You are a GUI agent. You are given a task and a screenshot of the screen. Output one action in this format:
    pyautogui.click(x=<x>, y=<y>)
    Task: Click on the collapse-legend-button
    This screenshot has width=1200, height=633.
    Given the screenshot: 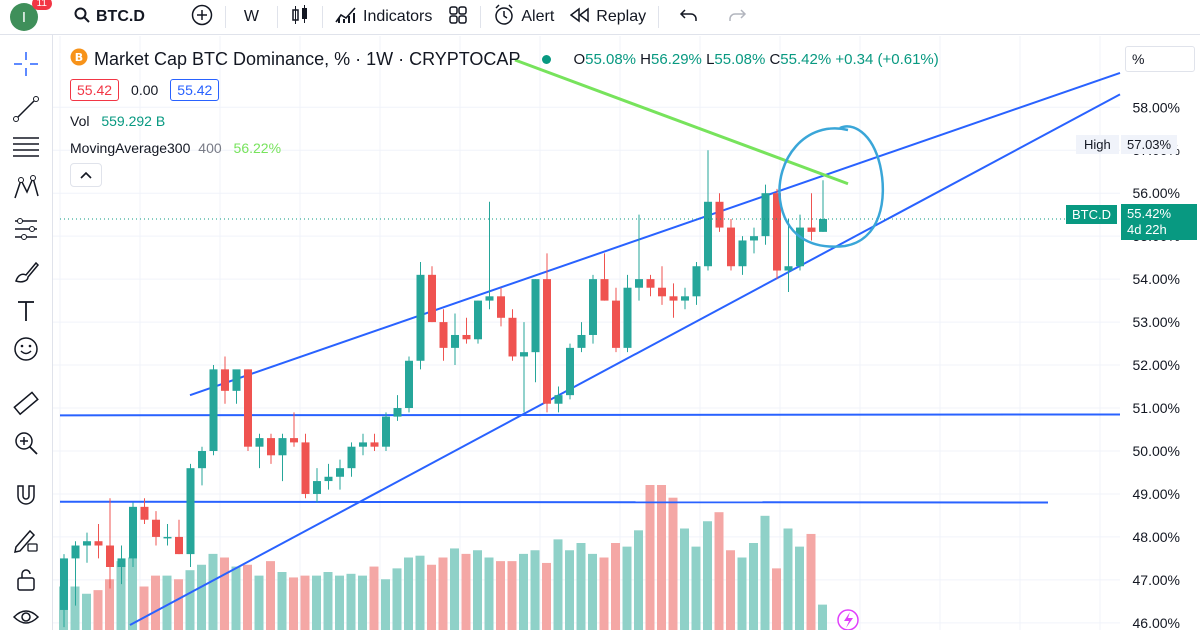 What is the action you would take?
    pyautogui.click(x=86, y=175)
    